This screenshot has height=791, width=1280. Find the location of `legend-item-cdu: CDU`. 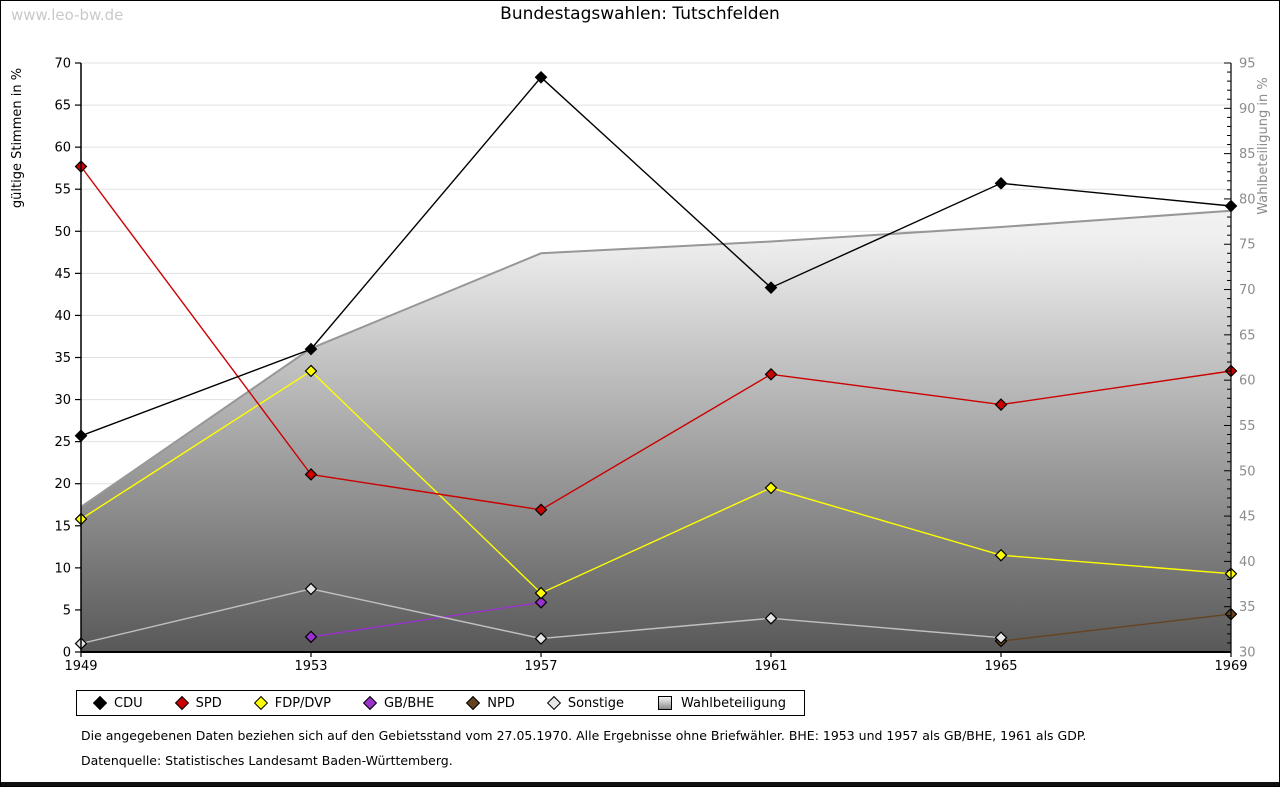

legend-item-cdu: CDU is located at coordinates (117, 703).